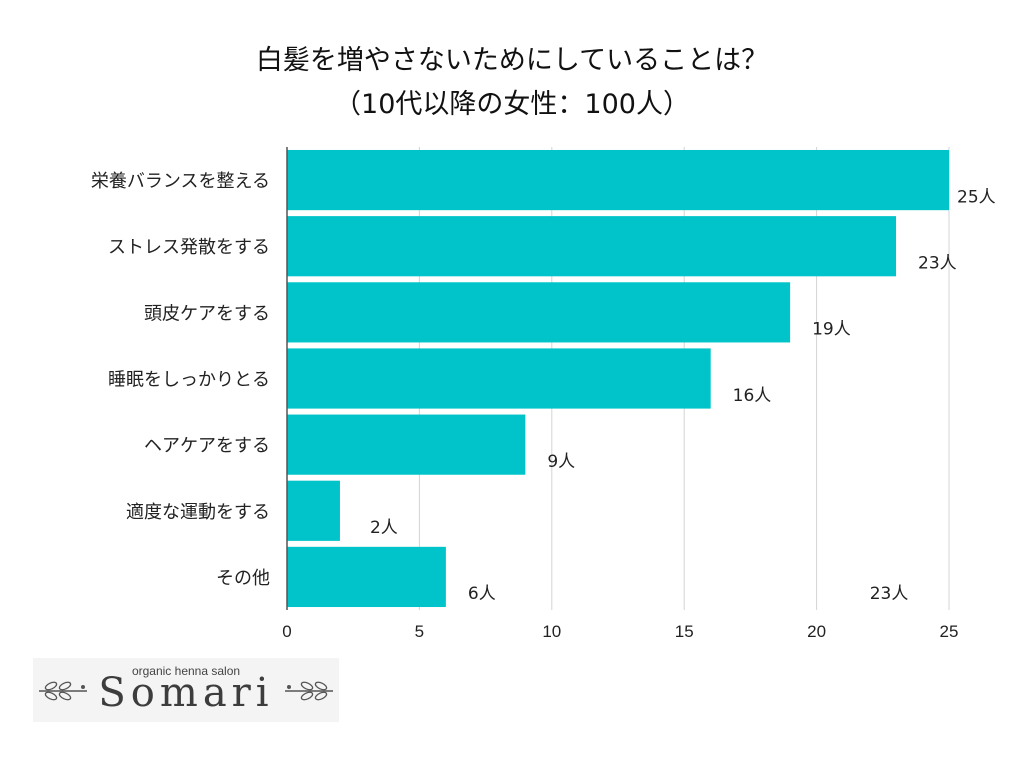  Describe the element at coordinates (889, 594) in the screenshot. I see `extra-data-label: 23人` at that location.